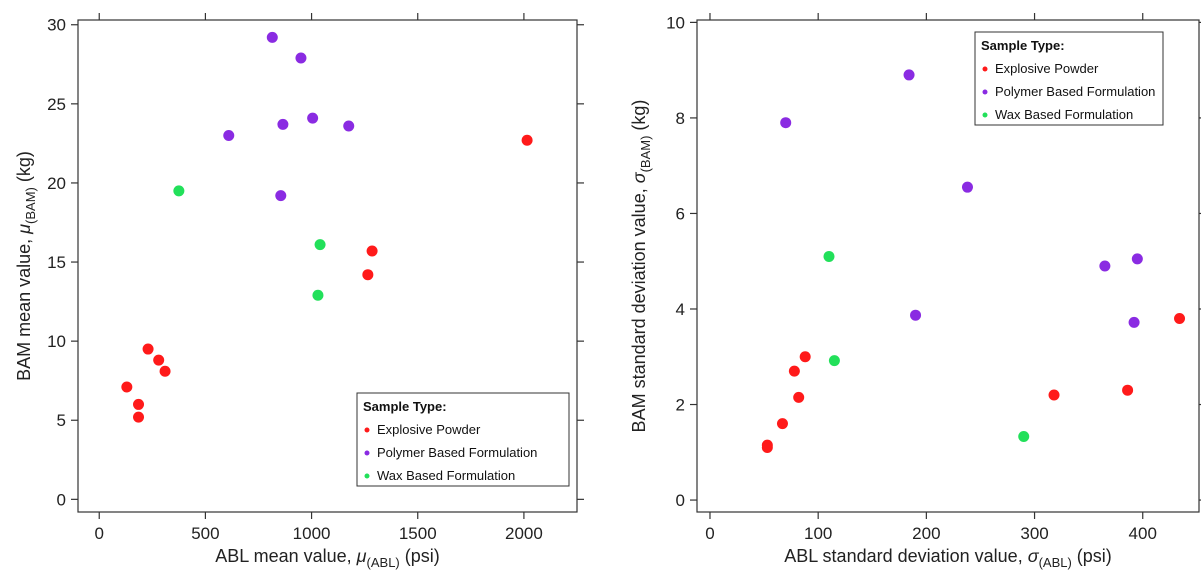 The width and height of the screenshot is (1201, 580). What do you see at coordinates (680, 118) in the screenshot?
I see `y-tick-label: 8` at bounding box center [680, 118].